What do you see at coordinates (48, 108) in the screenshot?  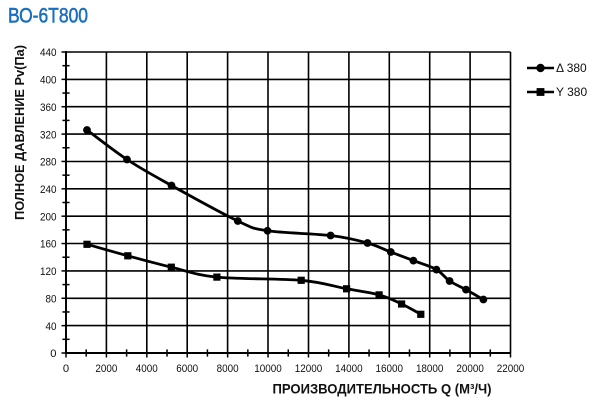 I see `svg-text: 360` at bounding box center [48, 108].